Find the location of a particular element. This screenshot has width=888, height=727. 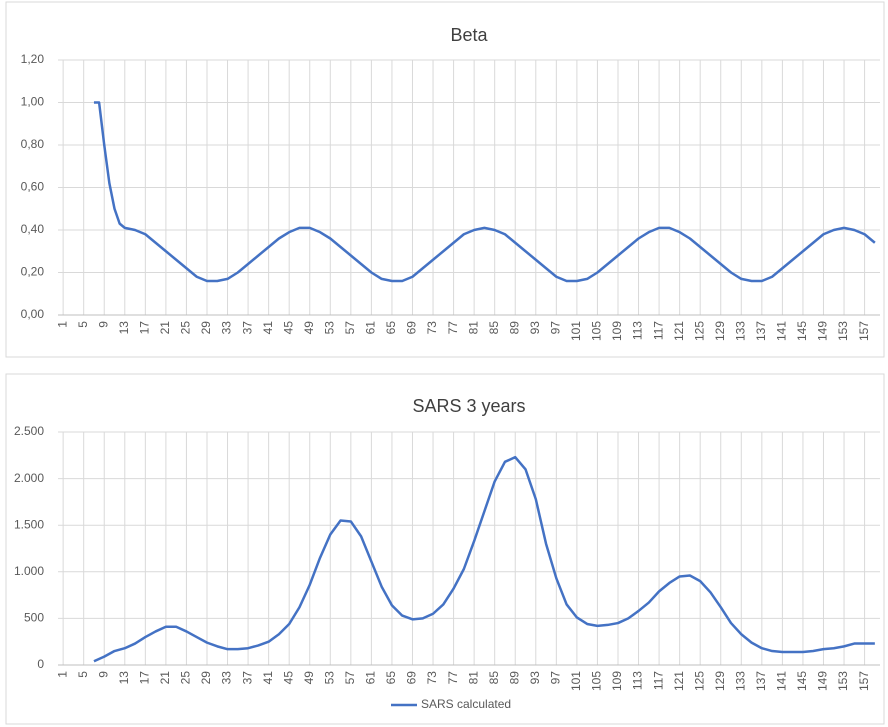

y-tick-label: 1.000 is located at coordinates (29, 571).